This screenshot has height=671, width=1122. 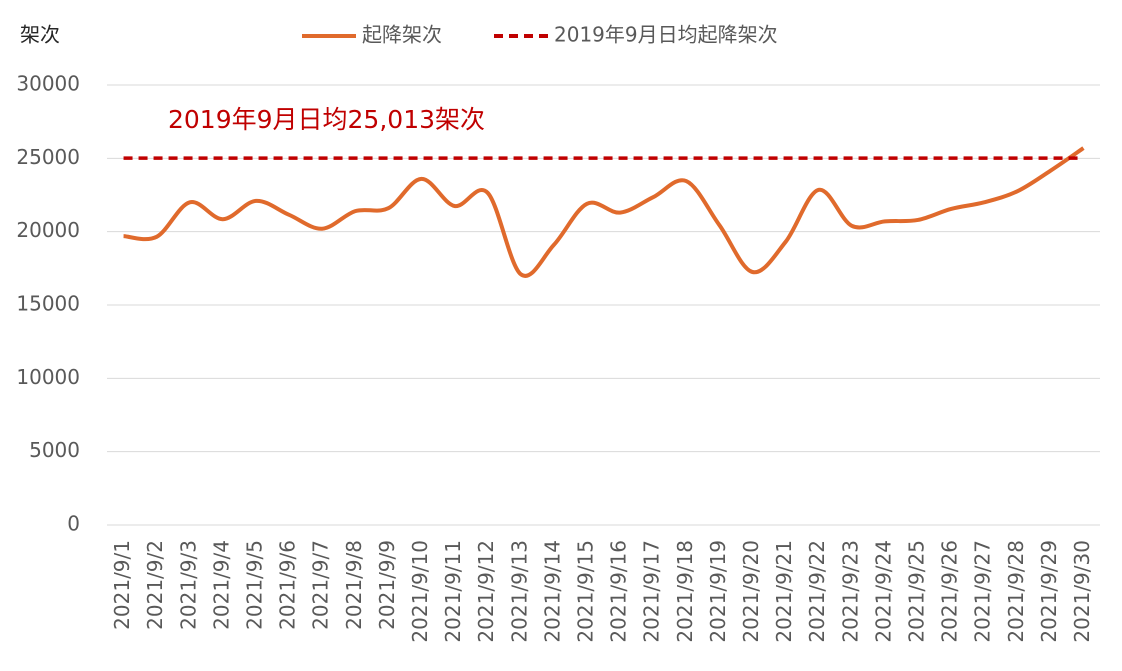 What do you see at coordinates (48, 377) in the screenshot?
I see `y-tick-label: 10000` at bounding box center [48, 377].